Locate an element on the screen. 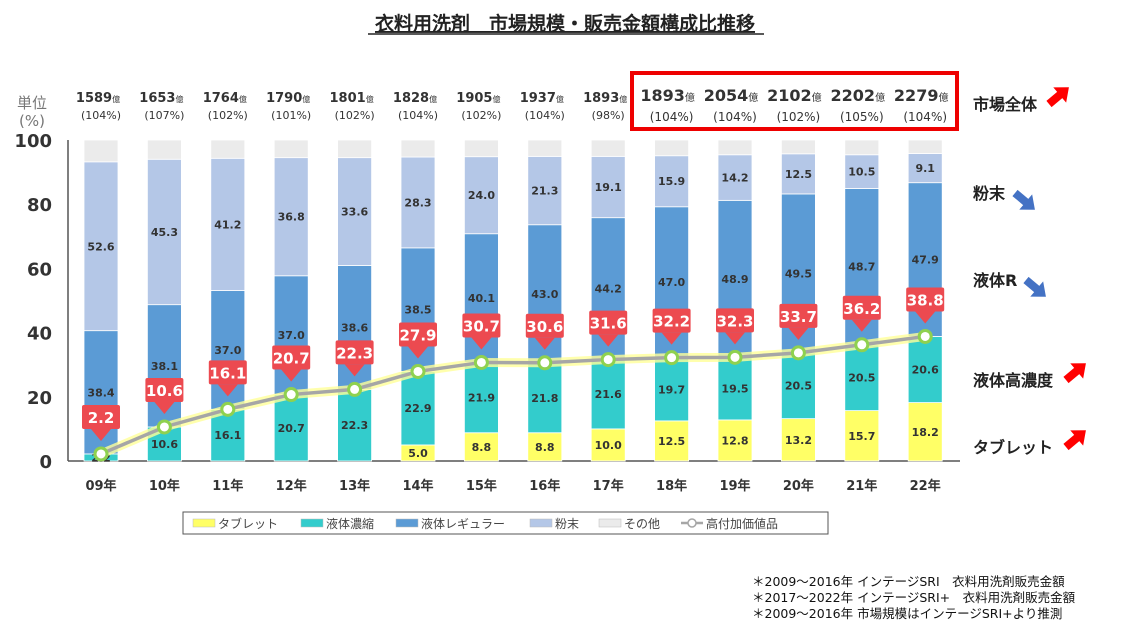 The height and width of the screenshot is (638, 1130). market-growth-label: (98%) is located at coordinates (608, 115).